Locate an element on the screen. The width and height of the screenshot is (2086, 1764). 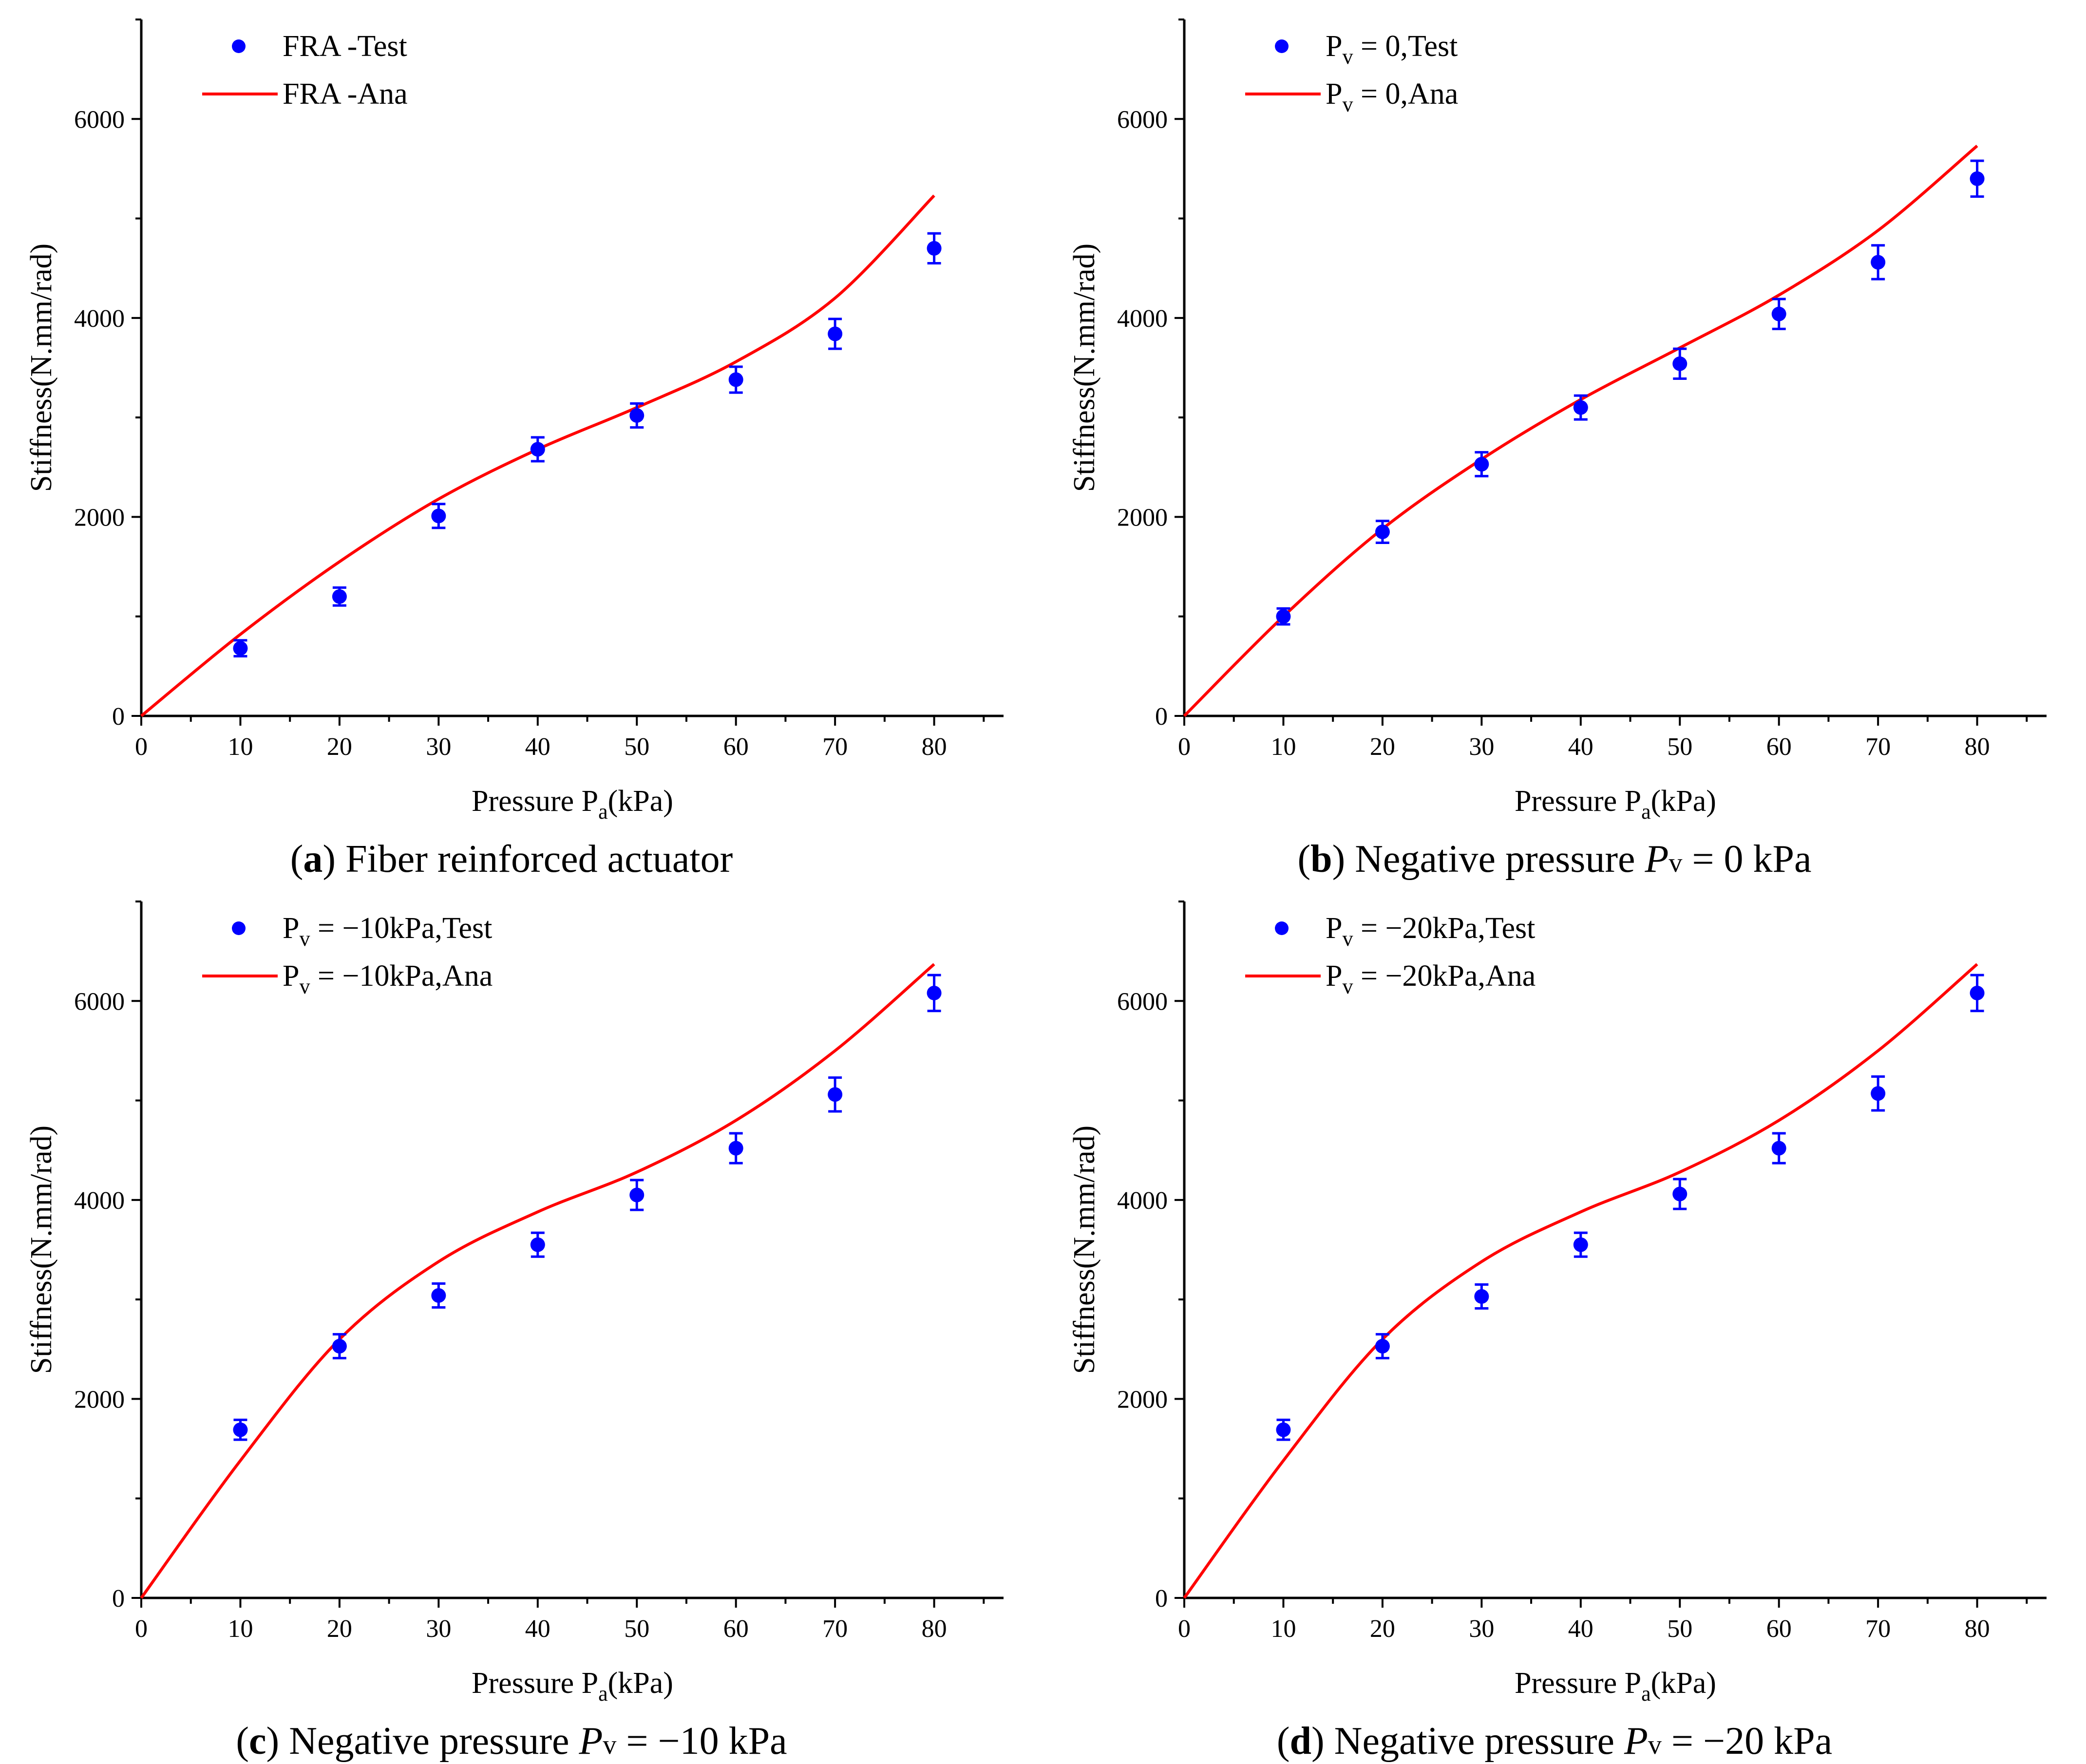
legend-test-suffix: = −10kPa,Test is located at coordinates (401, 928).